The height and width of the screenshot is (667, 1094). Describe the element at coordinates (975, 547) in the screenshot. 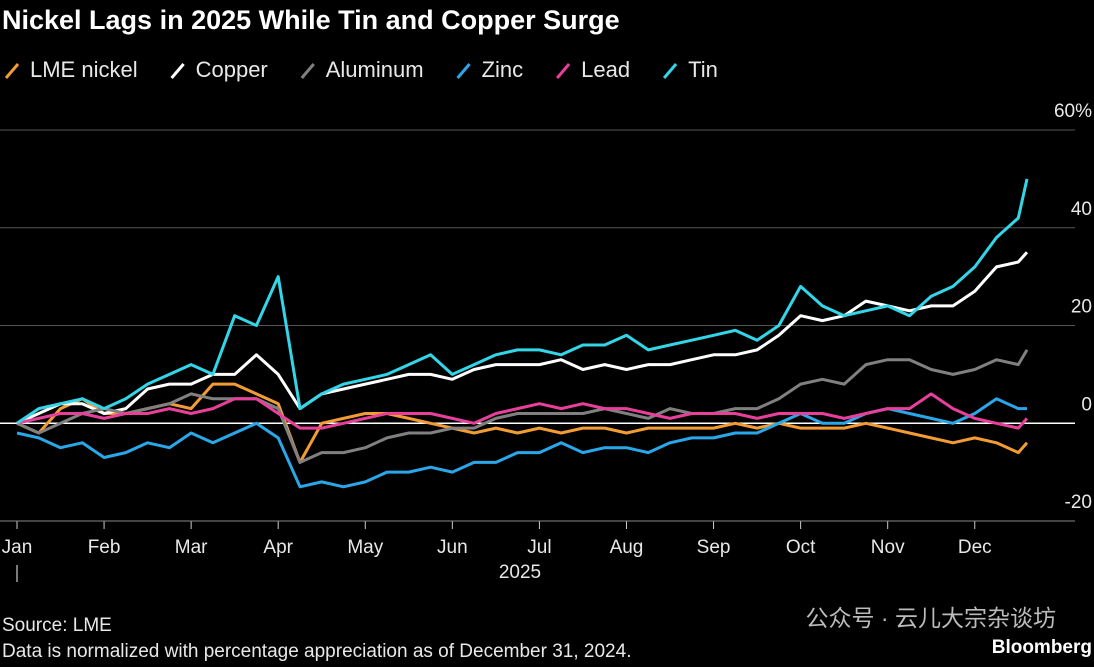

I see `x-tick-label: Dec` at that location.